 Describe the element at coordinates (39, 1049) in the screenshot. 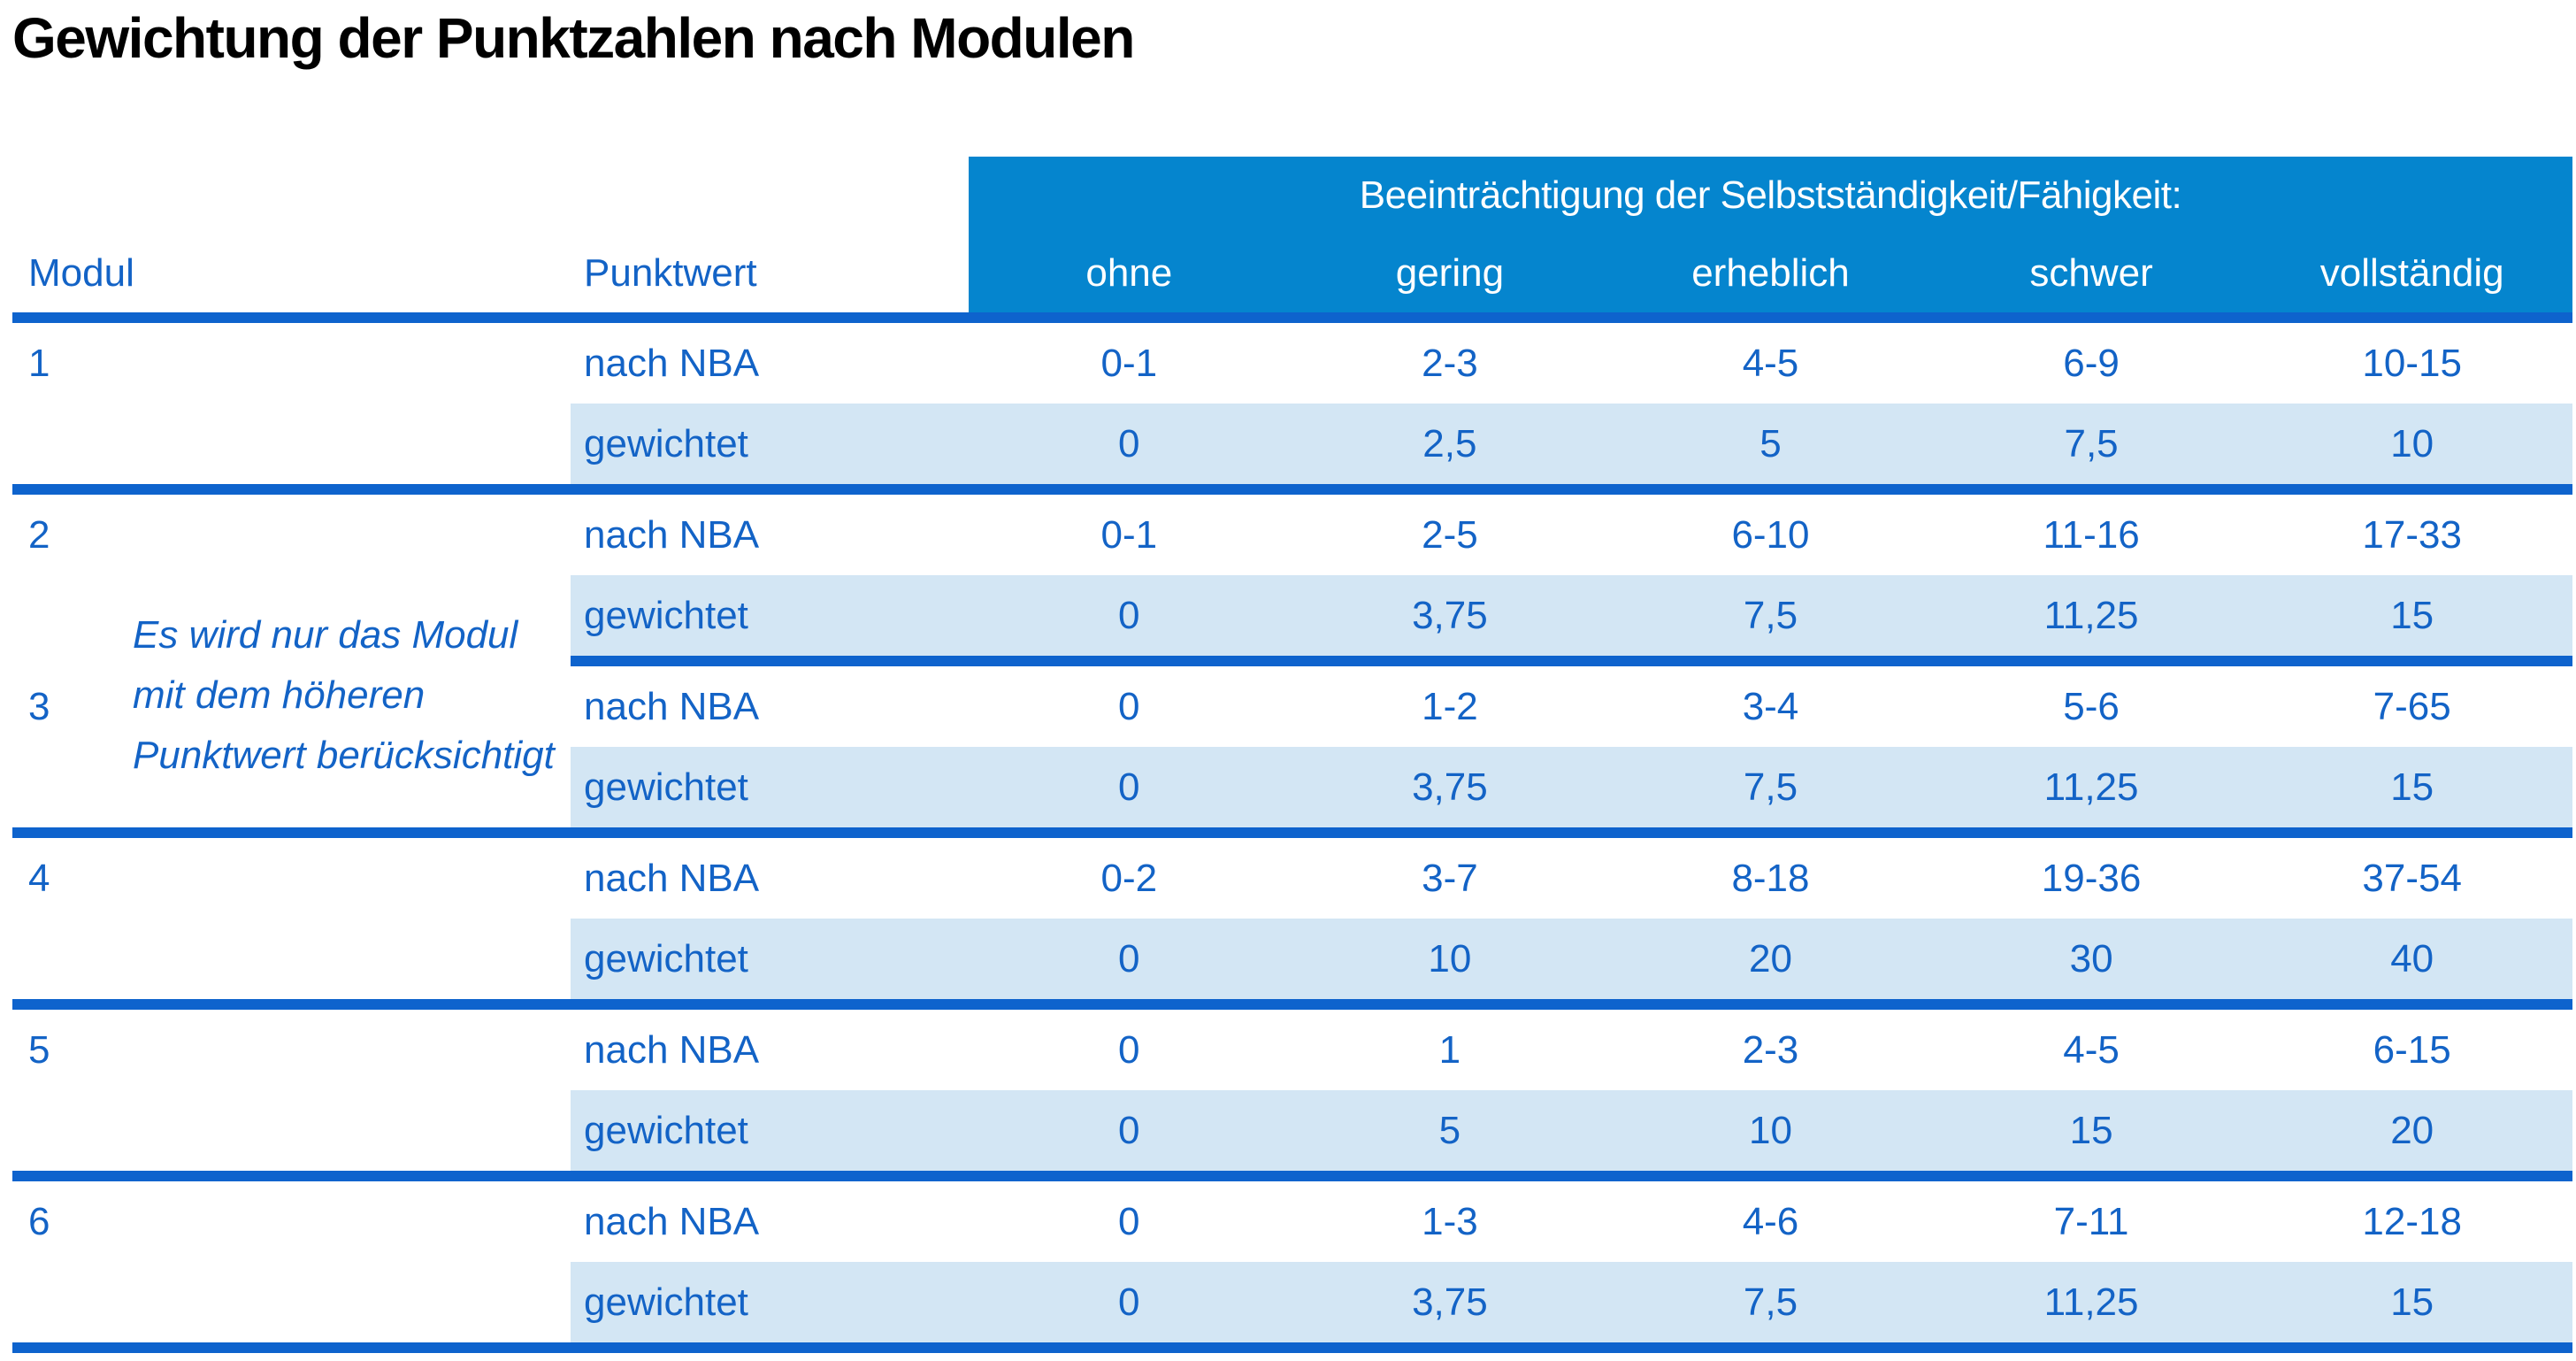

I see `module-number: 5` at that location.